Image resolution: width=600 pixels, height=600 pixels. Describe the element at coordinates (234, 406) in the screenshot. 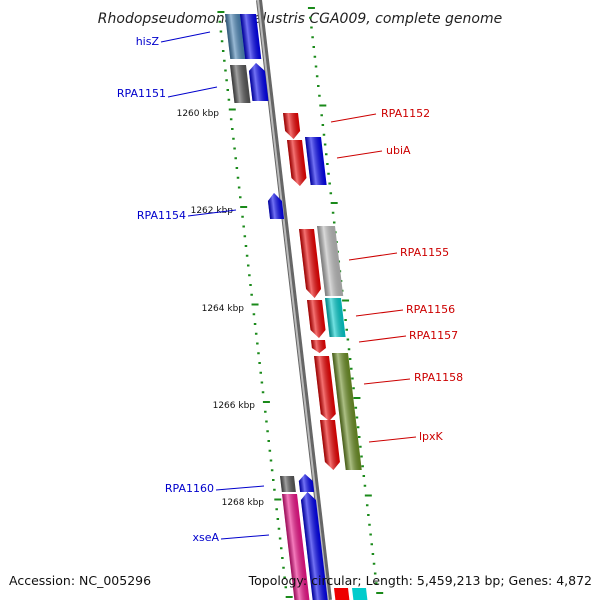

I see `scale-label-1266: 1266 kbp` at that location.